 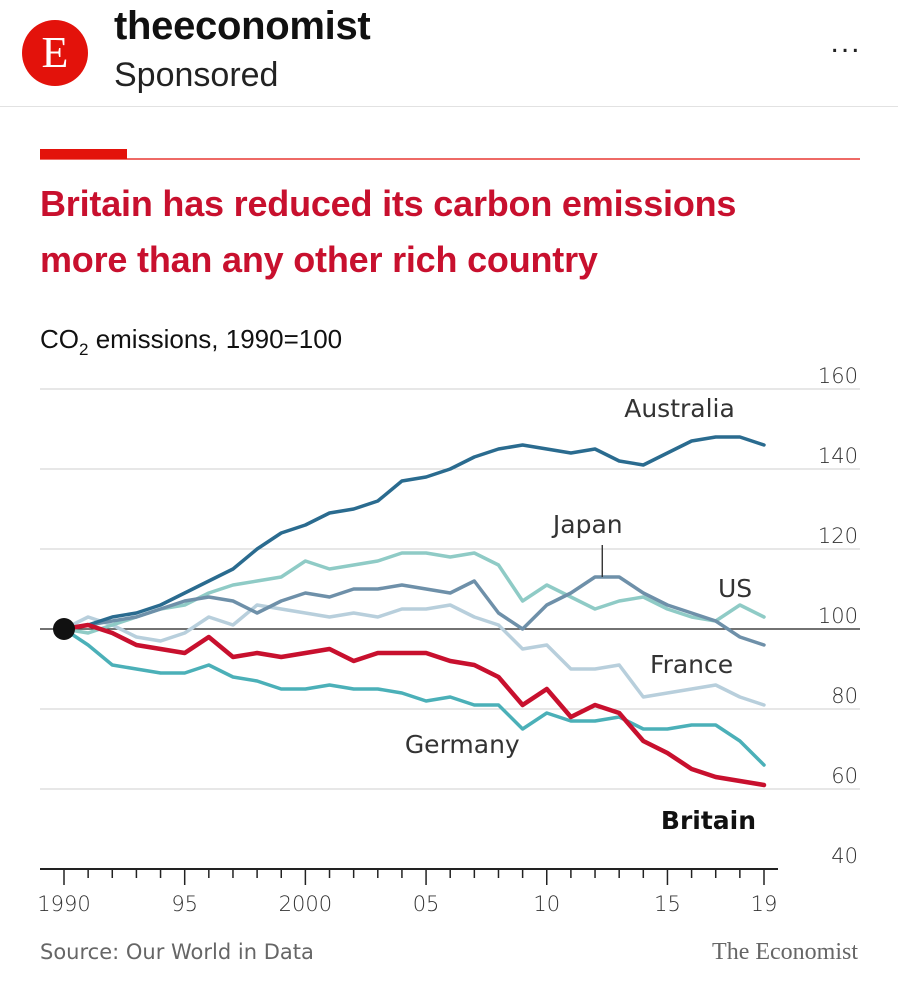 What do you see at coordinates (184, 904) in the screenshot?
I see `x-tick-label-1995: 95` at bounding box center [184, 904].